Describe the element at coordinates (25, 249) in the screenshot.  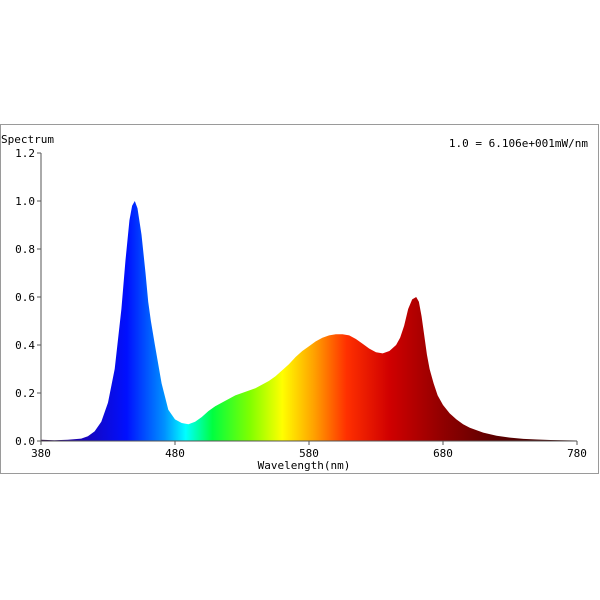
I see `y-tick-label: 0.8` at that location.